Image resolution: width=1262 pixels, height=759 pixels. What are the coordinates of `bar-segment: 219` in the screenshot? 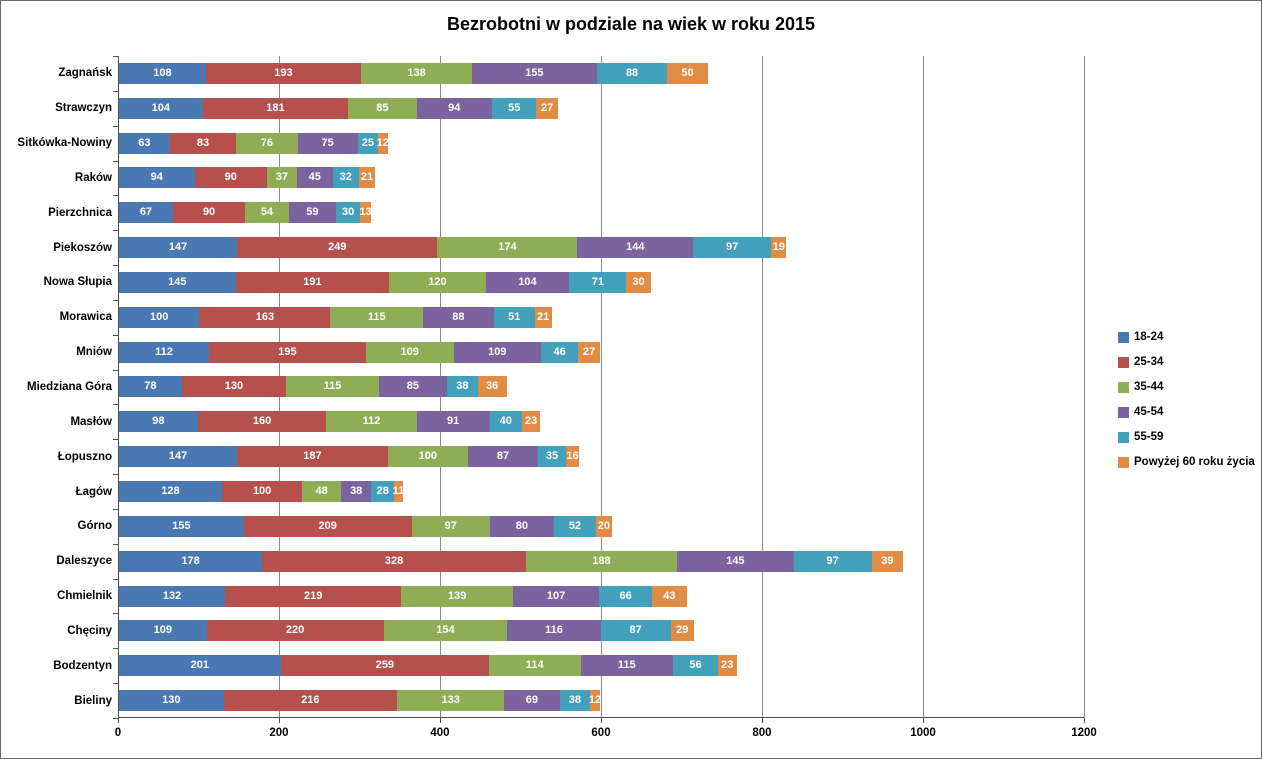 It's located at (313, 596).